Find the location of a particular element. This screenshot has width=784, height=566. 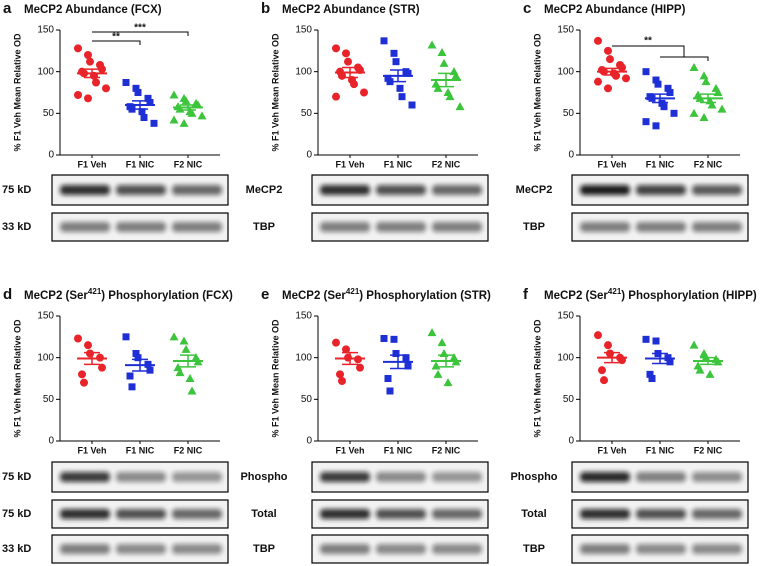

significance-label: *** is located at coordinates (140, 28).